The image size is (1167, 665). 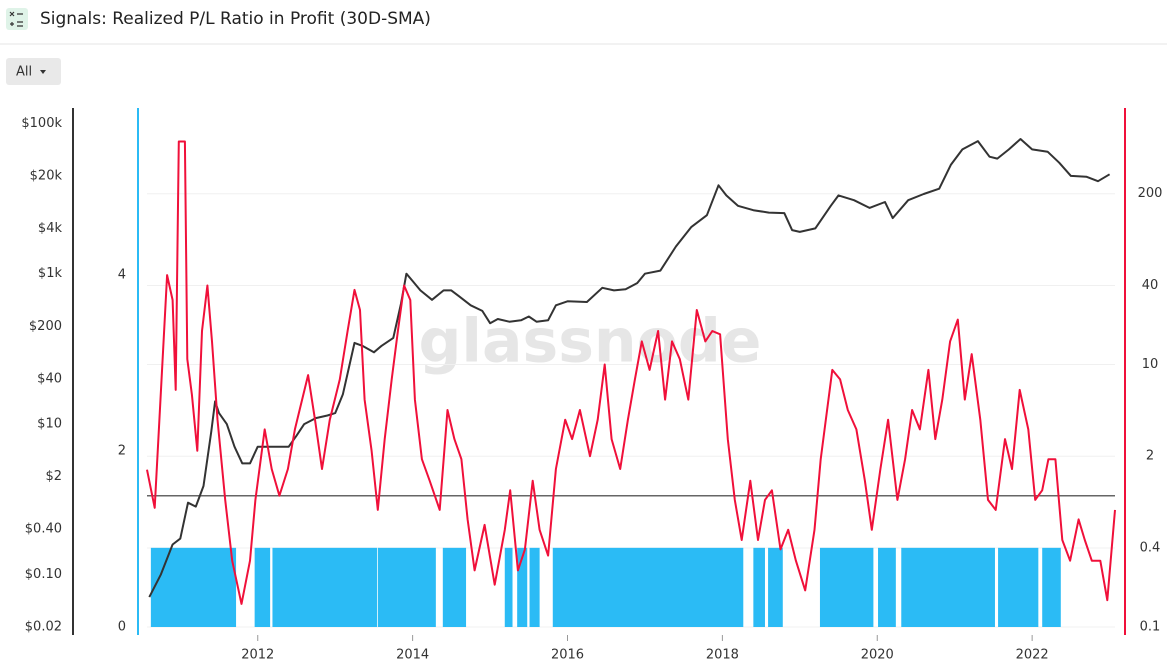 I want to click on watermark: glassnode, so click(x=589, y=342).